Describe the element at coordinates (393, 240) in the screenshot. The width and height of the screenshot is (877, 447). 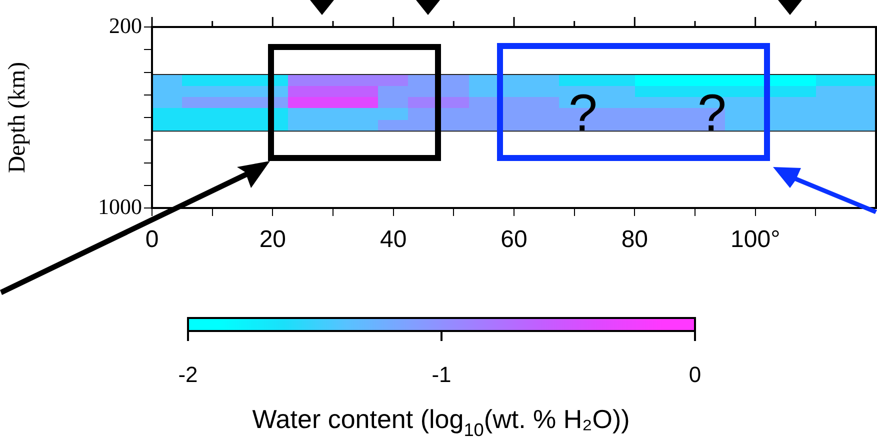
I see `x-tick-label: 40` at that location.